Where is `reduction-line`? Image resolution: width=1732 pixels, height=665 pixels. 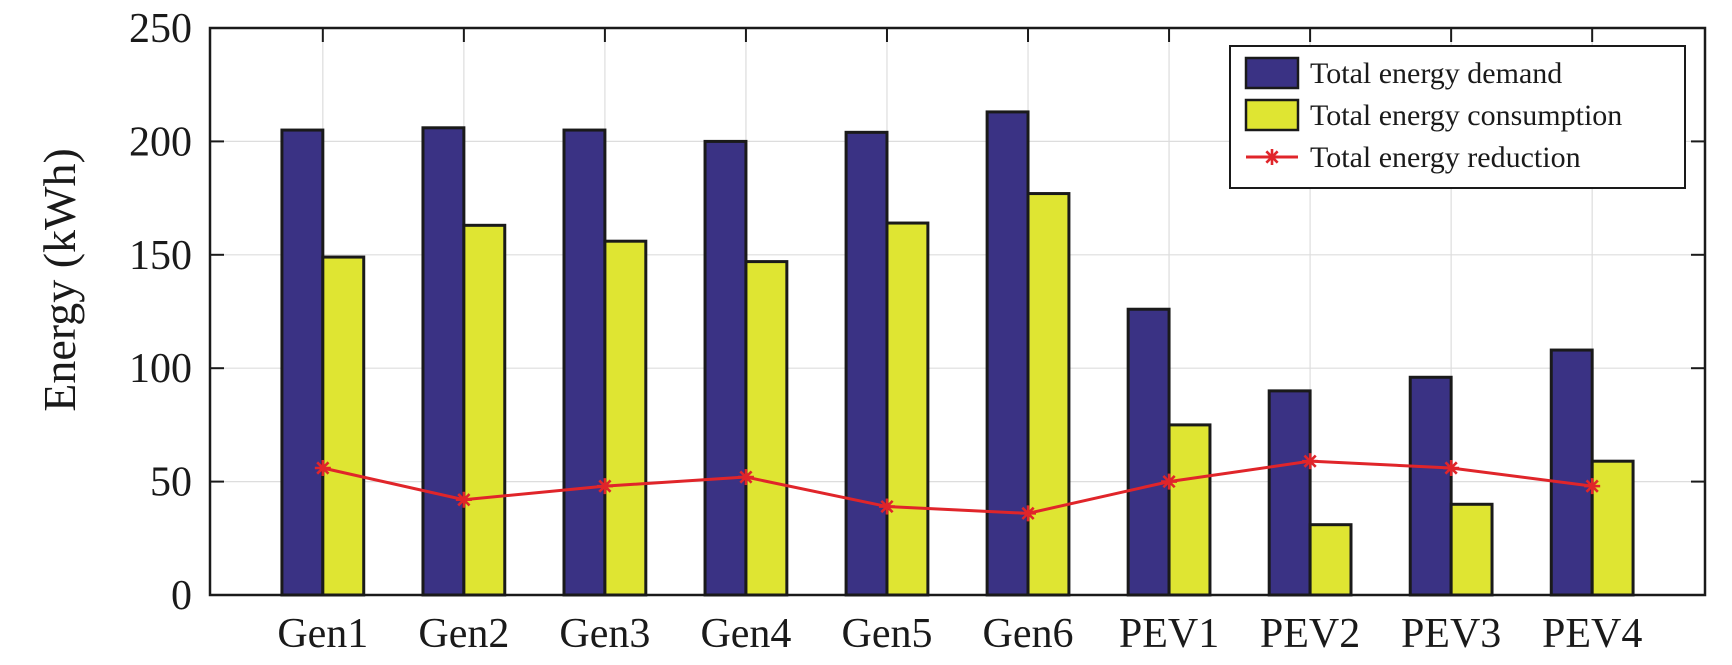 reduction-line is located at coordinates (957, 487).